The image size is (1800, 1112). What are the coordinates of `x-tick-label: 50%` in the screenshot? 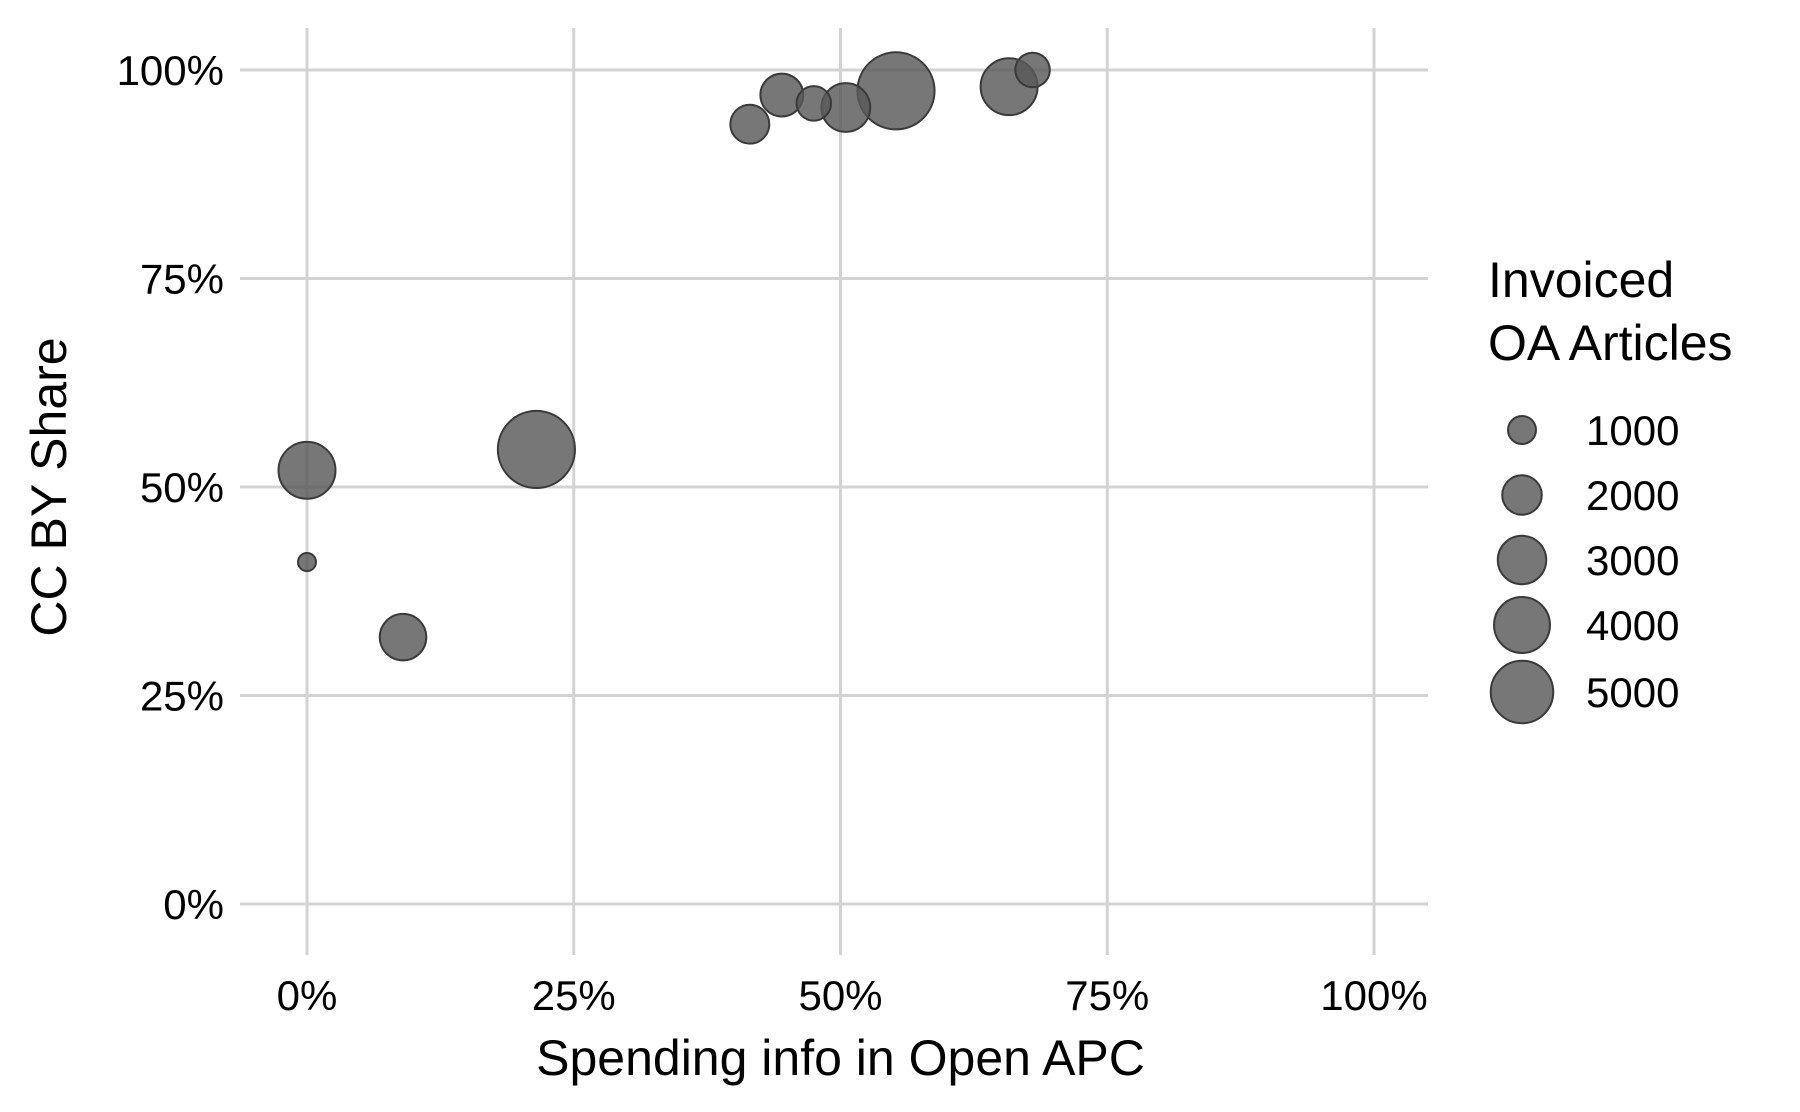 It's located at (840, 995).